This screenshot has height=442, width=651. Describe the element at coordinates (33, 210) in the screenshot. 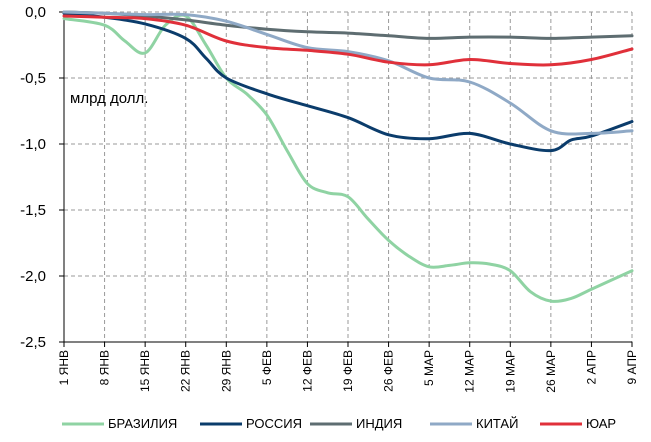

I see `y-tick-label: -1,5` at that location.